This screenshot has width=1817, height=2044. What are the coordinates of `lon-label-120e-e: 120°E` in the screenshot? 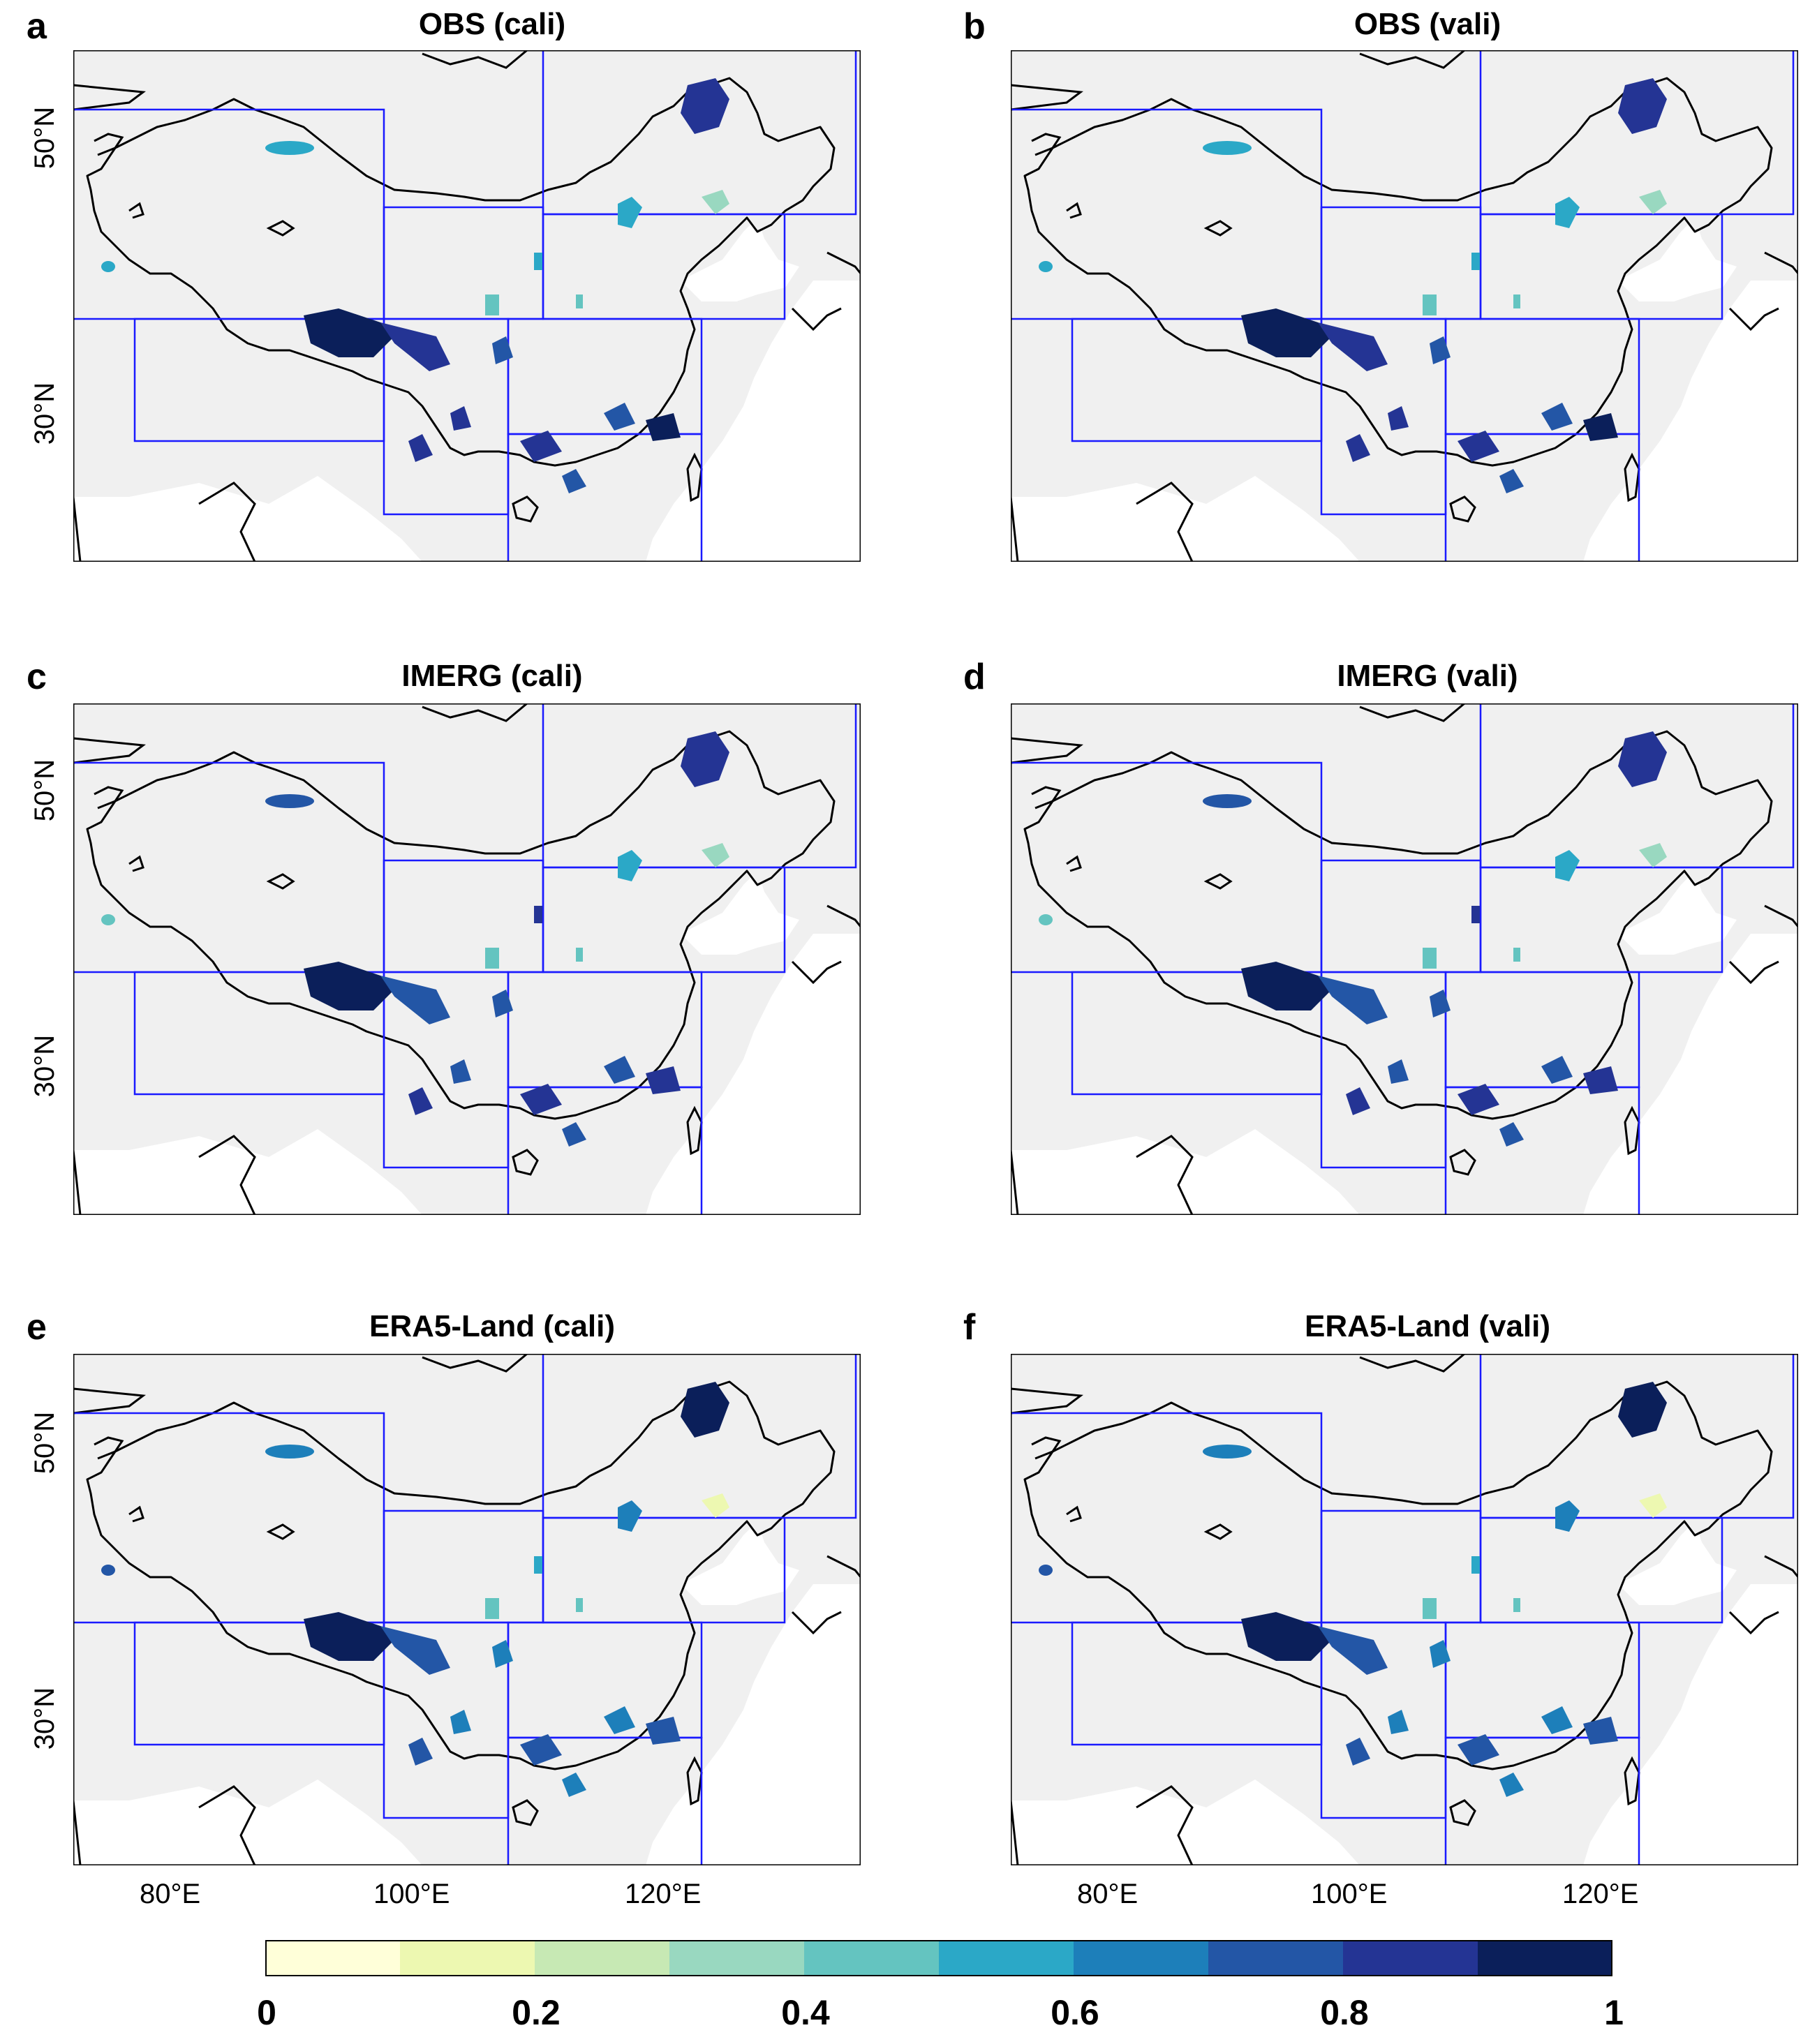 It's located at (663, 1894).